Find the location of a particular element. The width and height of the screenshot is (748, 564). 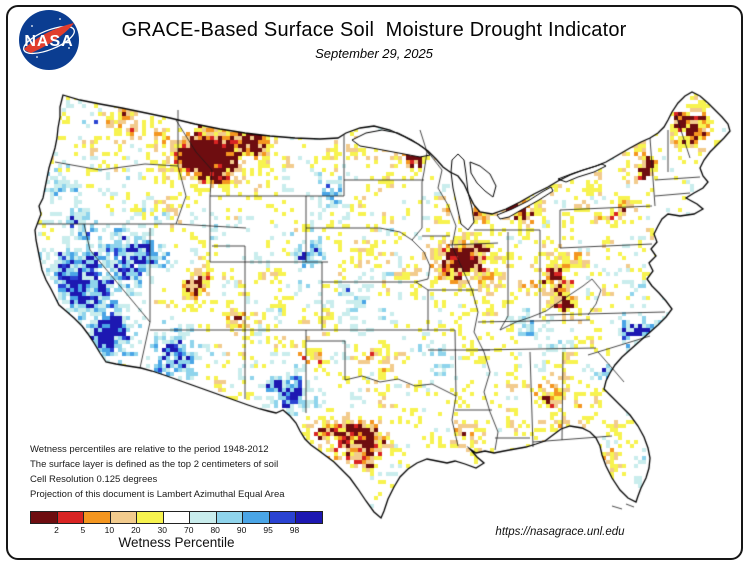

legend-tick-labels: 2 5 10 20 30 70 80 90 95 98 is located at coordinates (176, 529).